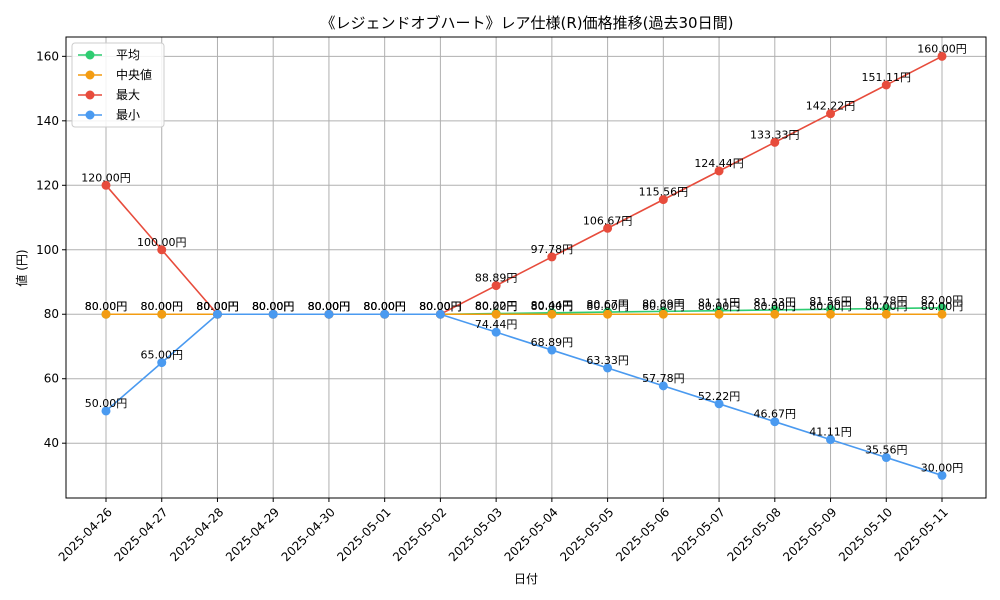 The width and height of the screenshot is (1000, 600). I want to click on data-label: 80.67円, so click(607, 304).